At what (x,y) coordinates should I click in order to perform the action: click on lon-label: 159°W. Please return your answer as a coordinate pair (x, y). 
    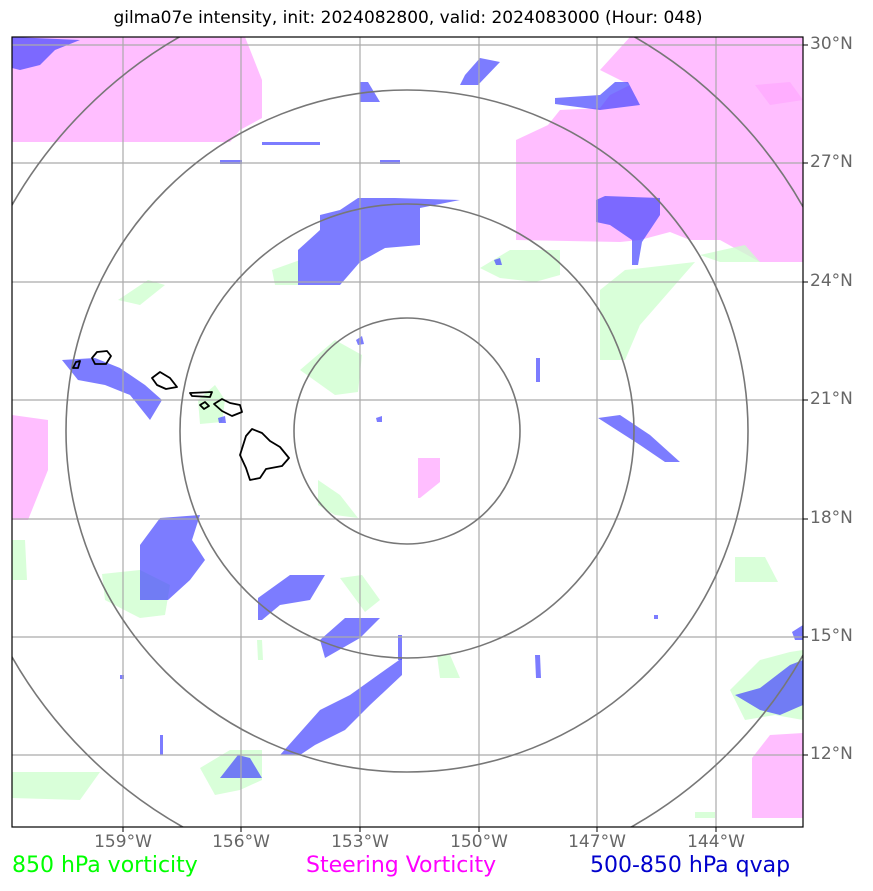
    Looking at the image, I should click on (123, 842).